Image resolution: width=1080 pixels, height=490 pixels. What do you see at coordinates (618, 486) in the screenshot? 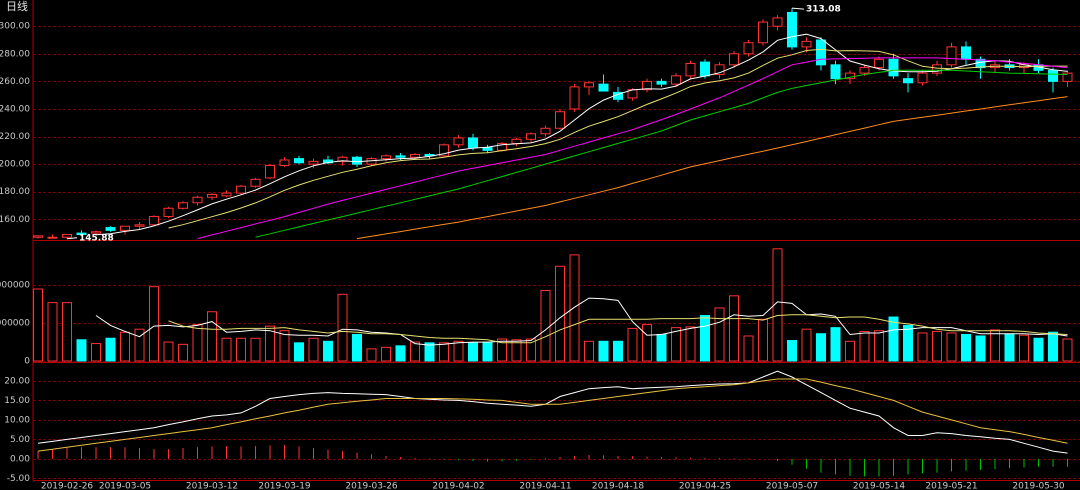
I see `x-tick-label: 2019-04-18` at bounding box center [618, 486].